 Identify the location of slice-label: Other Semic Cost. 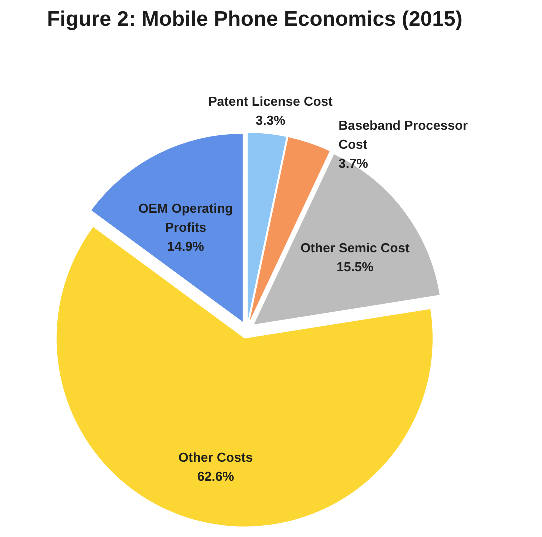
(355, 248).